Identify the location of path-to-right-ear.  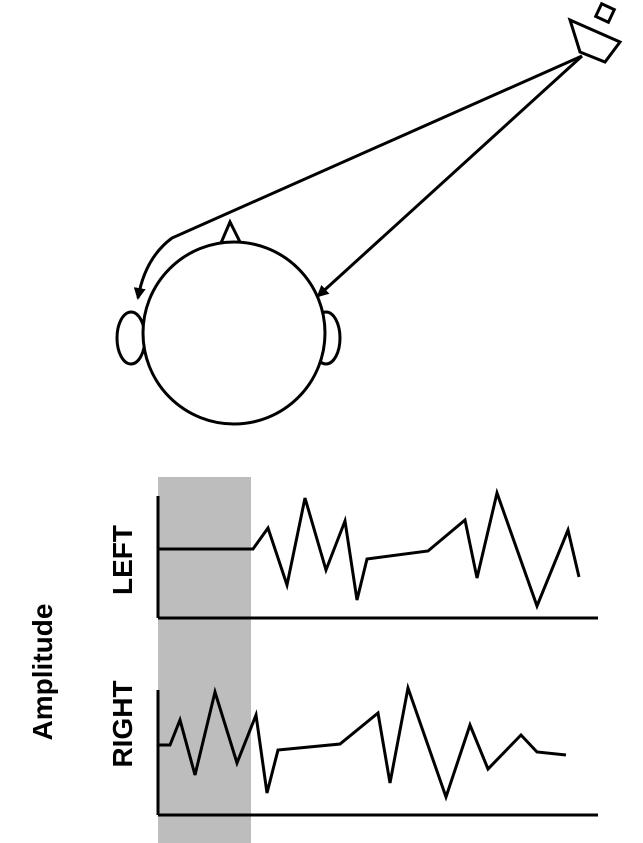
(450, 176).